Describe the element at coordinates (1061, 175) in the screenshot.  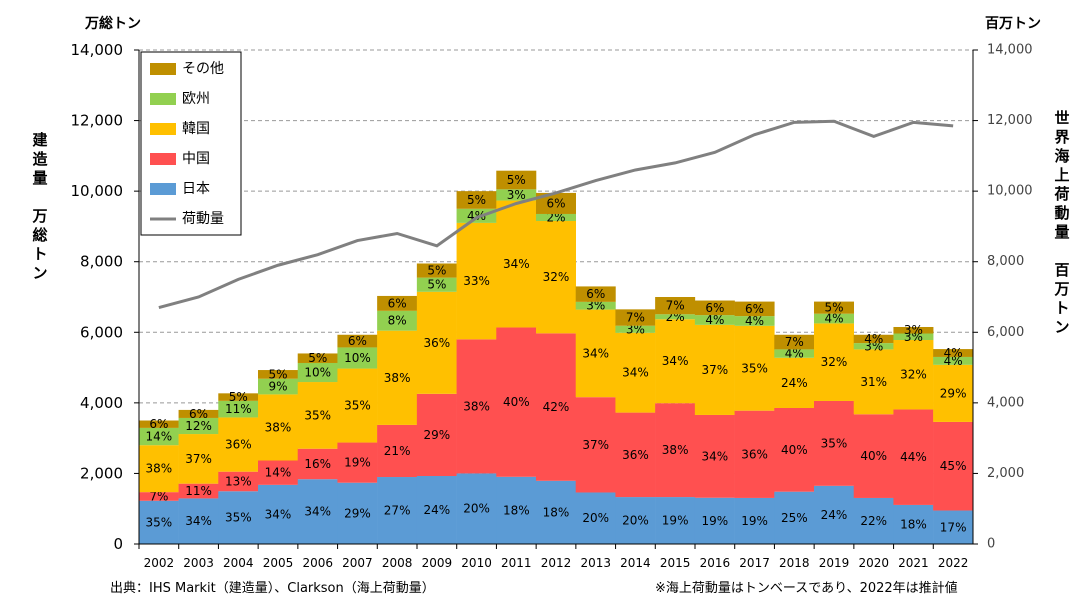
I see `axis-title-char: 上` at that location.